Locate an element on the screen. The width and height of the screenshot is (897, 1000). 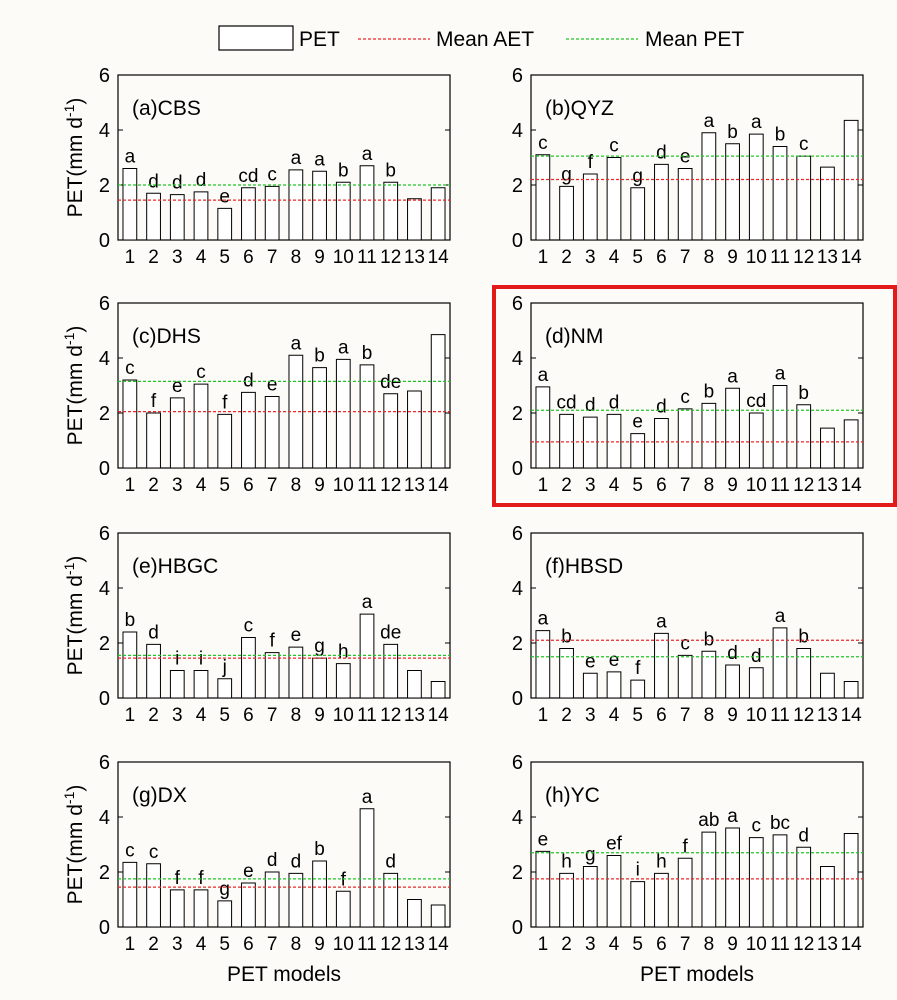
x-tick-label: 2 is located at coordinates (153, 944).